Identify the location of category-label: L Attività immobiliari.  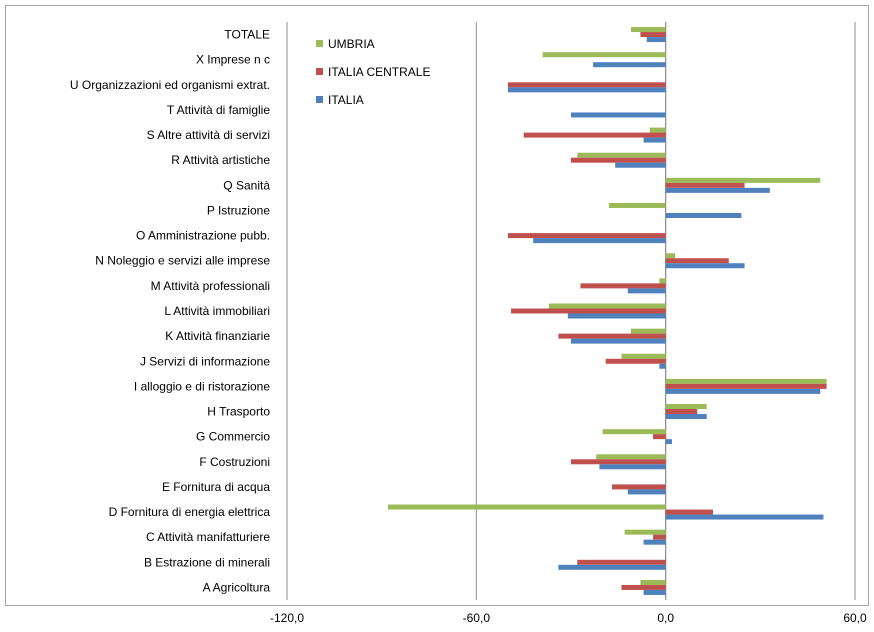
(217, 311).